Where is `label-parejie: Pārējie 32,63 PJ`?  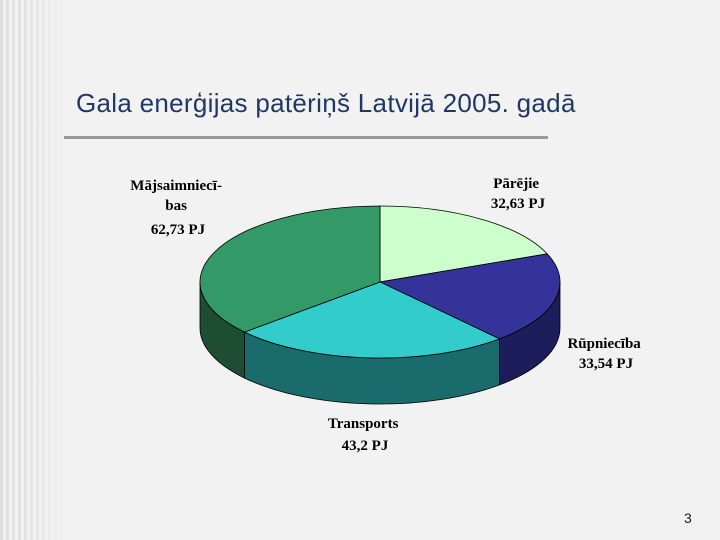 label-parejie: Pārējie 32,63 PJ is located at coordinates (518, 194).